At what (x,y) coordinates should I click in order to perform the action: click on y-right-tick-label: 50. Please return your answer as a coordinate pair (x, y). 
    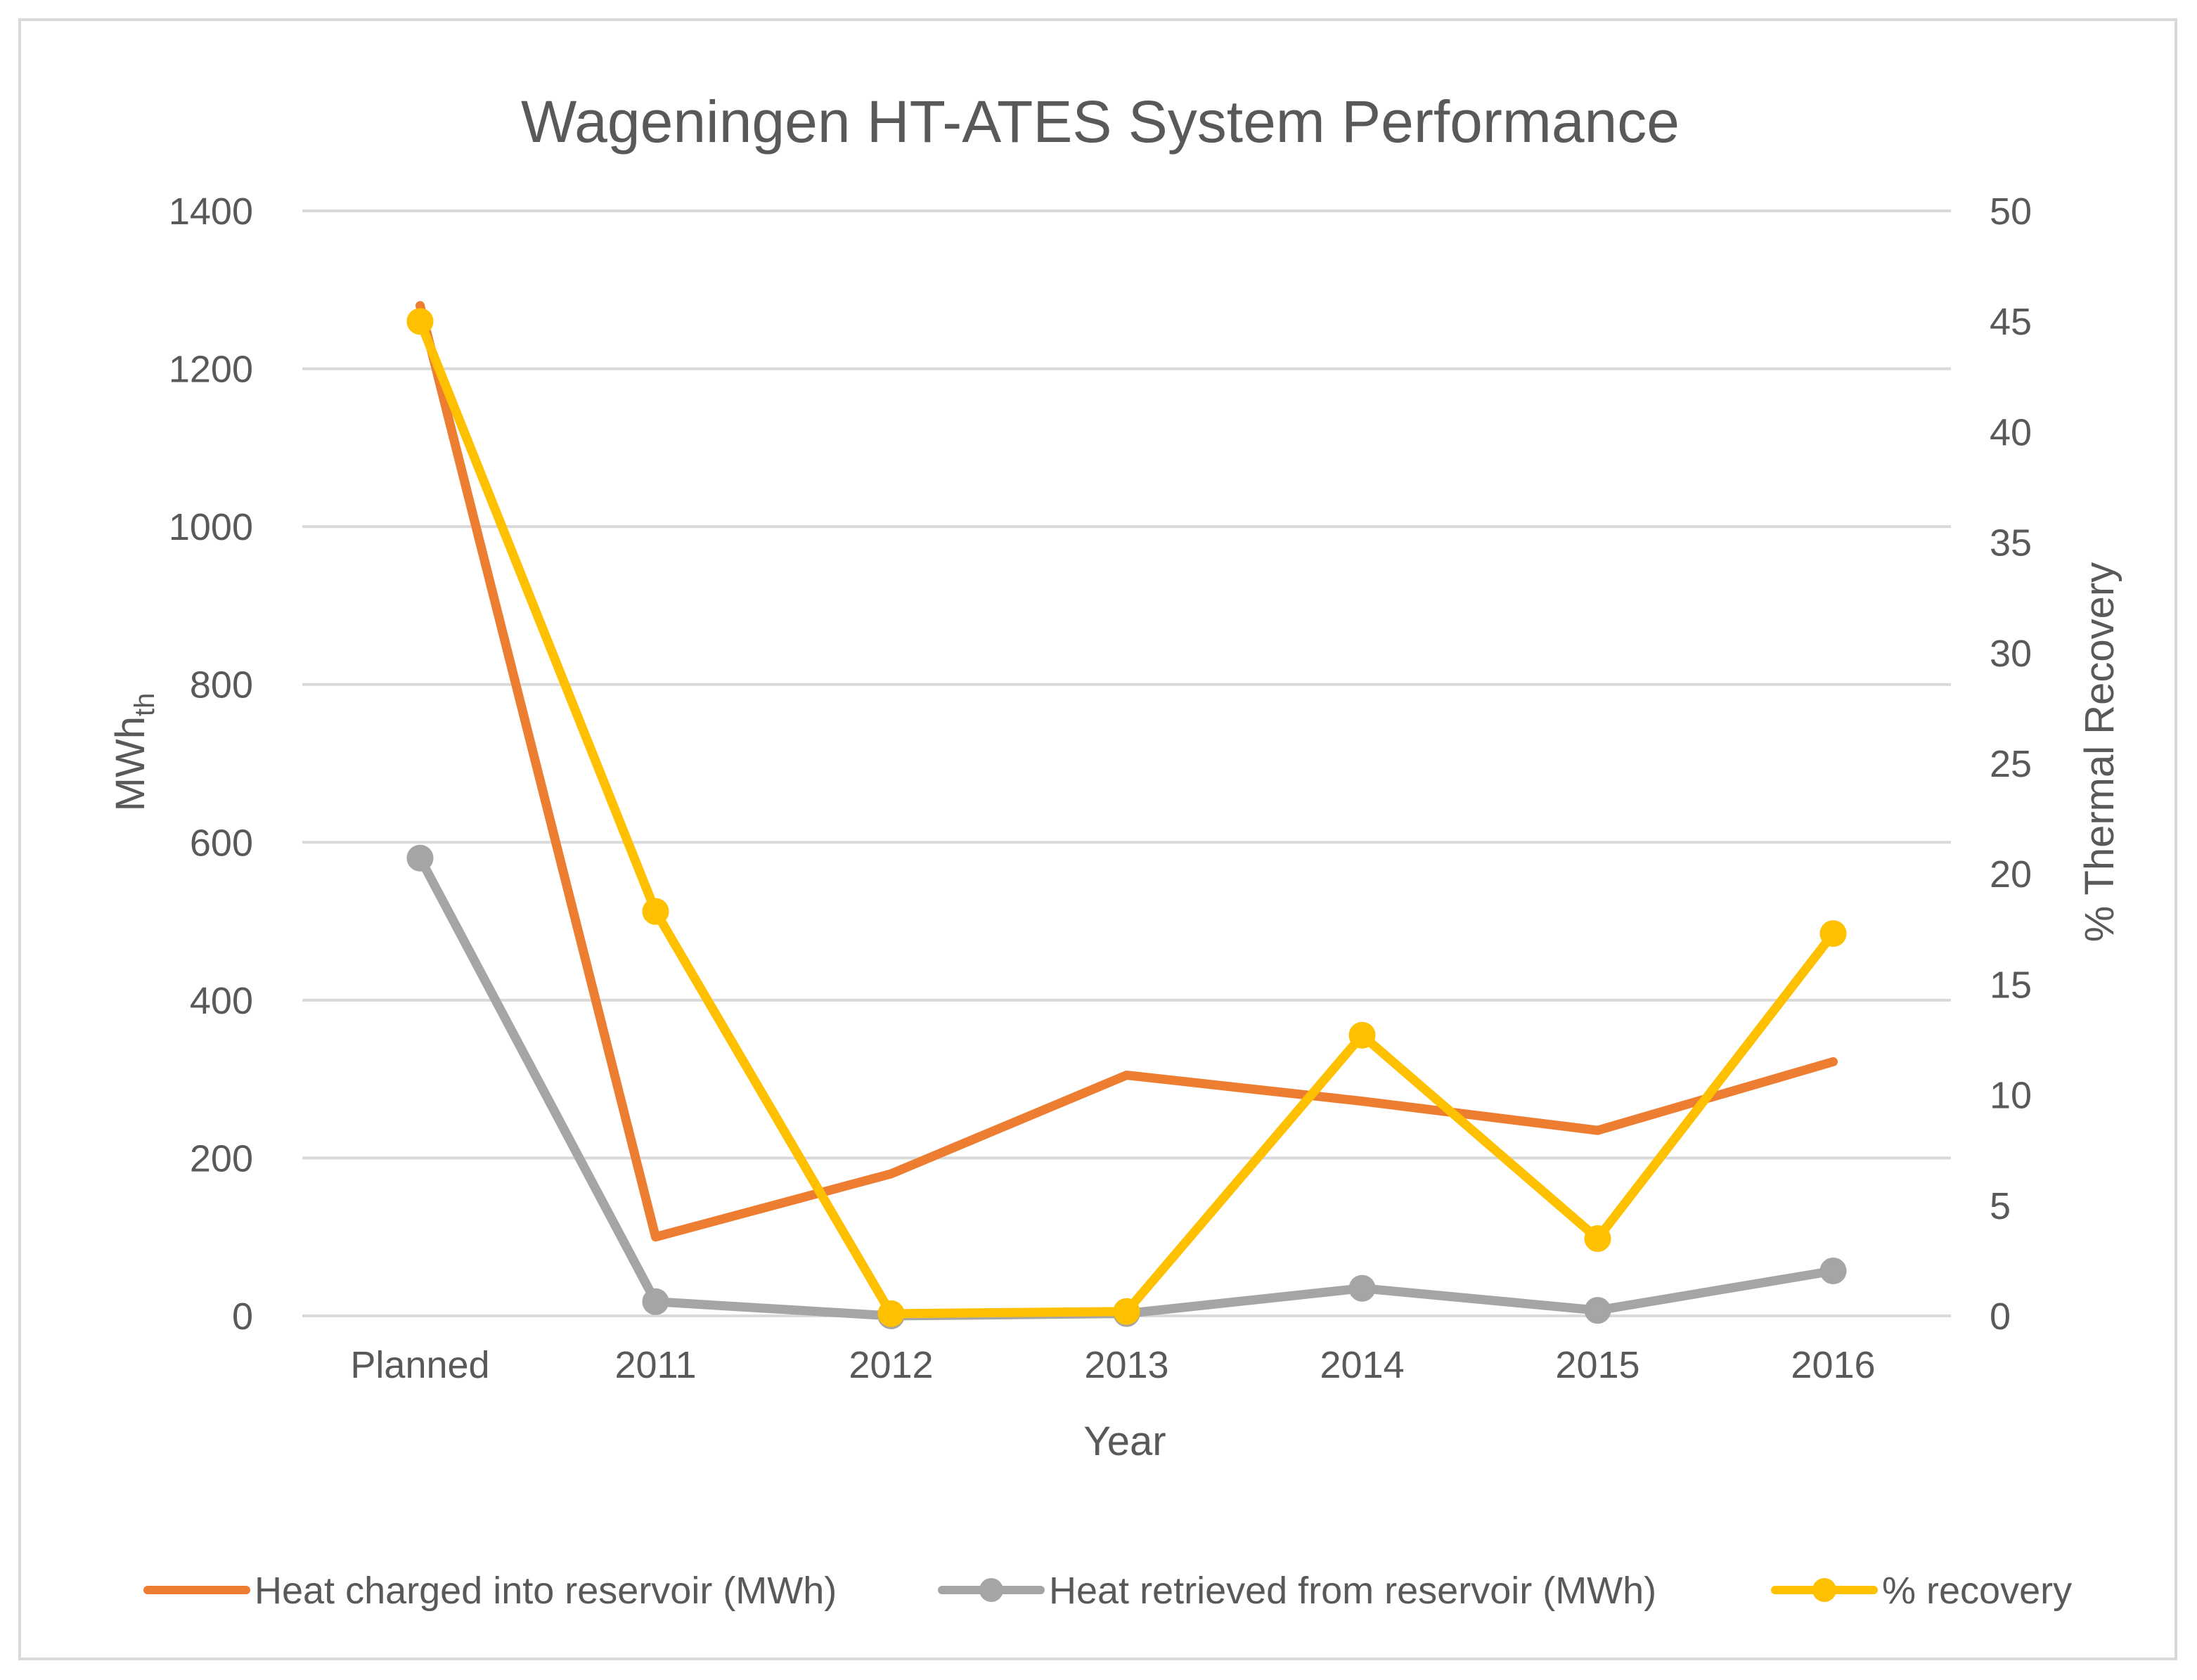
    Looking at the image, I should click on (2011, 211).